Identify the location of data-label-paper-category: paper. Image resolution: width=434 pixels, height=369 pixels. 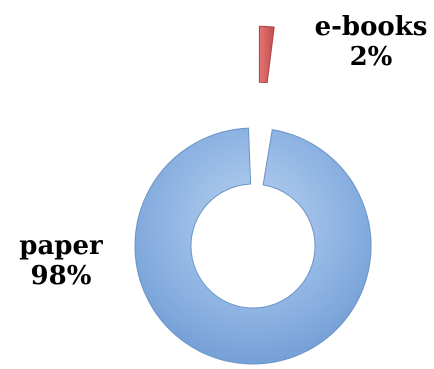
(61, 246).